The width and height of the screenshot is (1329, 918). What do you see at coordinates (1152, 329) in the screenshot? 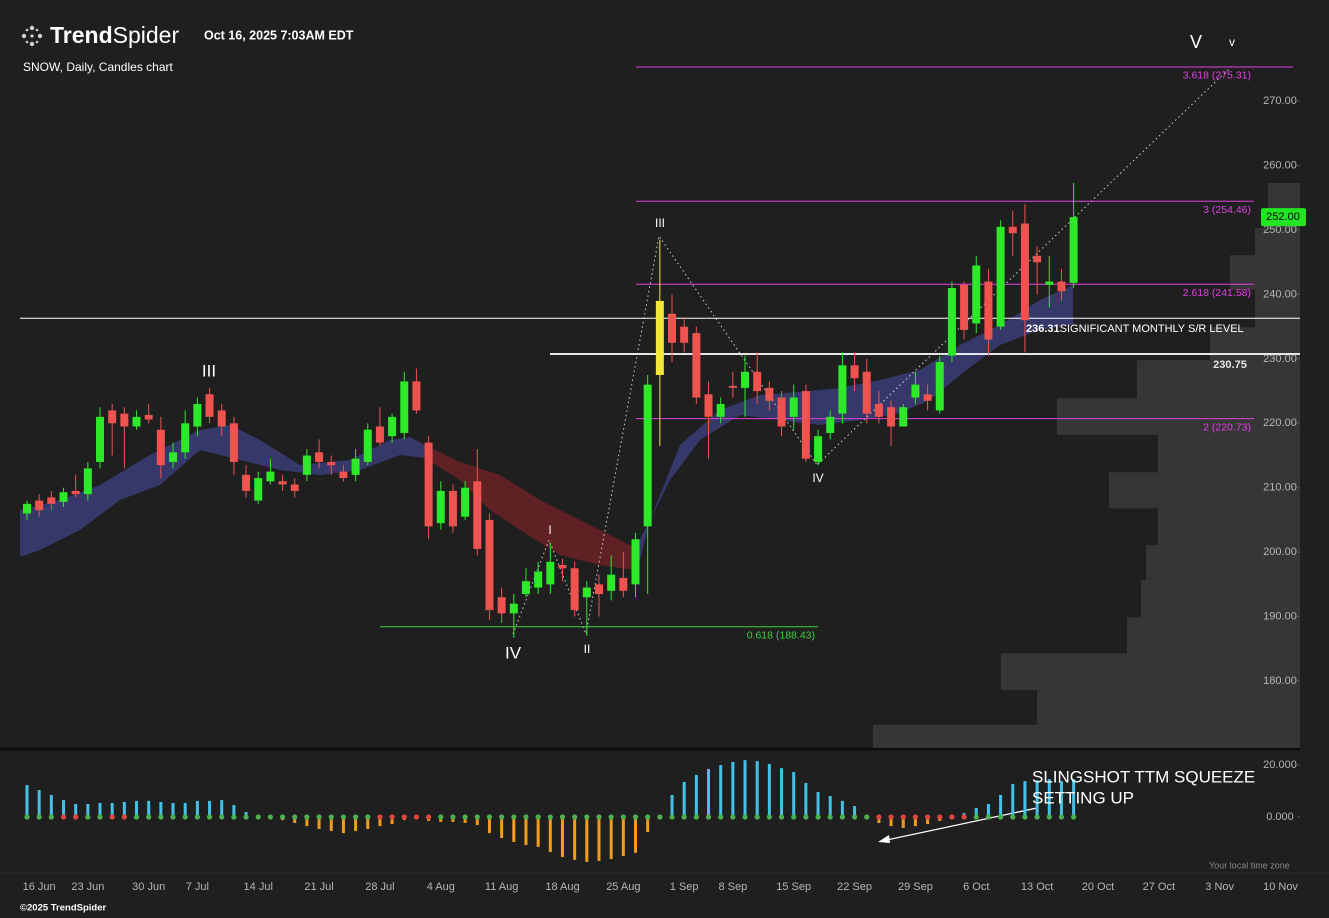
I see `level-text: SIGNIFICANT MONTHLY S/R LEVEL` at bounding box center [1152, 329].